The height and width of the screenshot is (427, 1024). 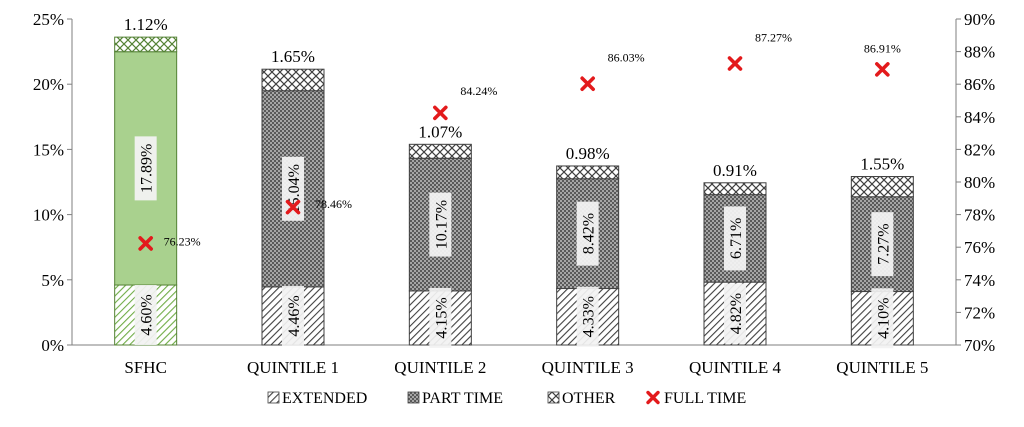 I want to click on other-label: 1.65%, so click(x=293, y=56).